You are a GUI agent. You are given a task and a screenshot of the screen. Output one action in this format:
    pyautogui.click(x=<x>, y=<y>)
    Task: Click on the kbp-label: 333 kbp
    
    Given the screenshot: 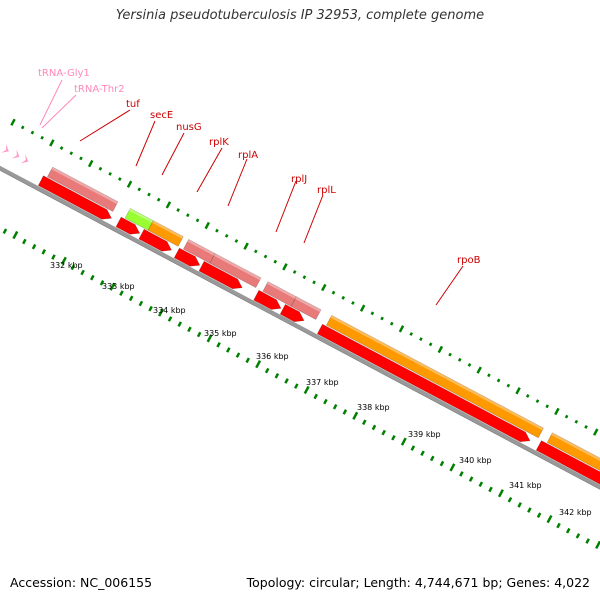 What is the action you would take?
    pyautogui.click(x=118, y=286)
    